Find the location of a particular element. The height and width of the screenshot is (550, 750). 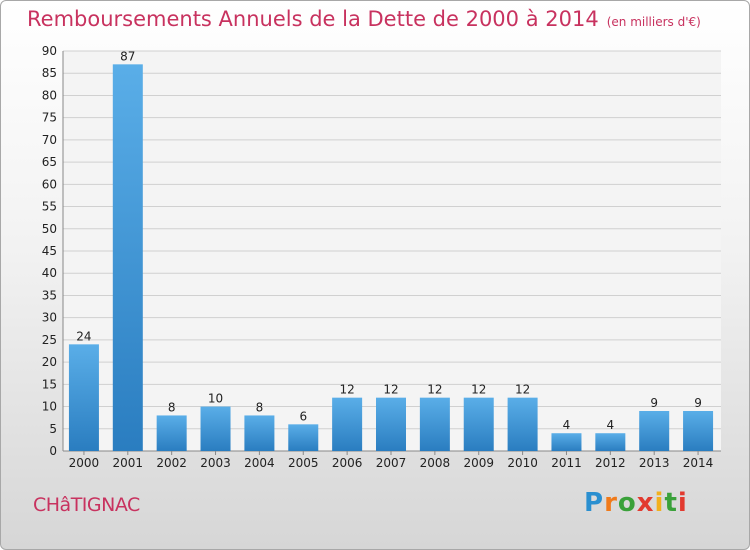

data-label: 87 is located at coordinates (127, 56).